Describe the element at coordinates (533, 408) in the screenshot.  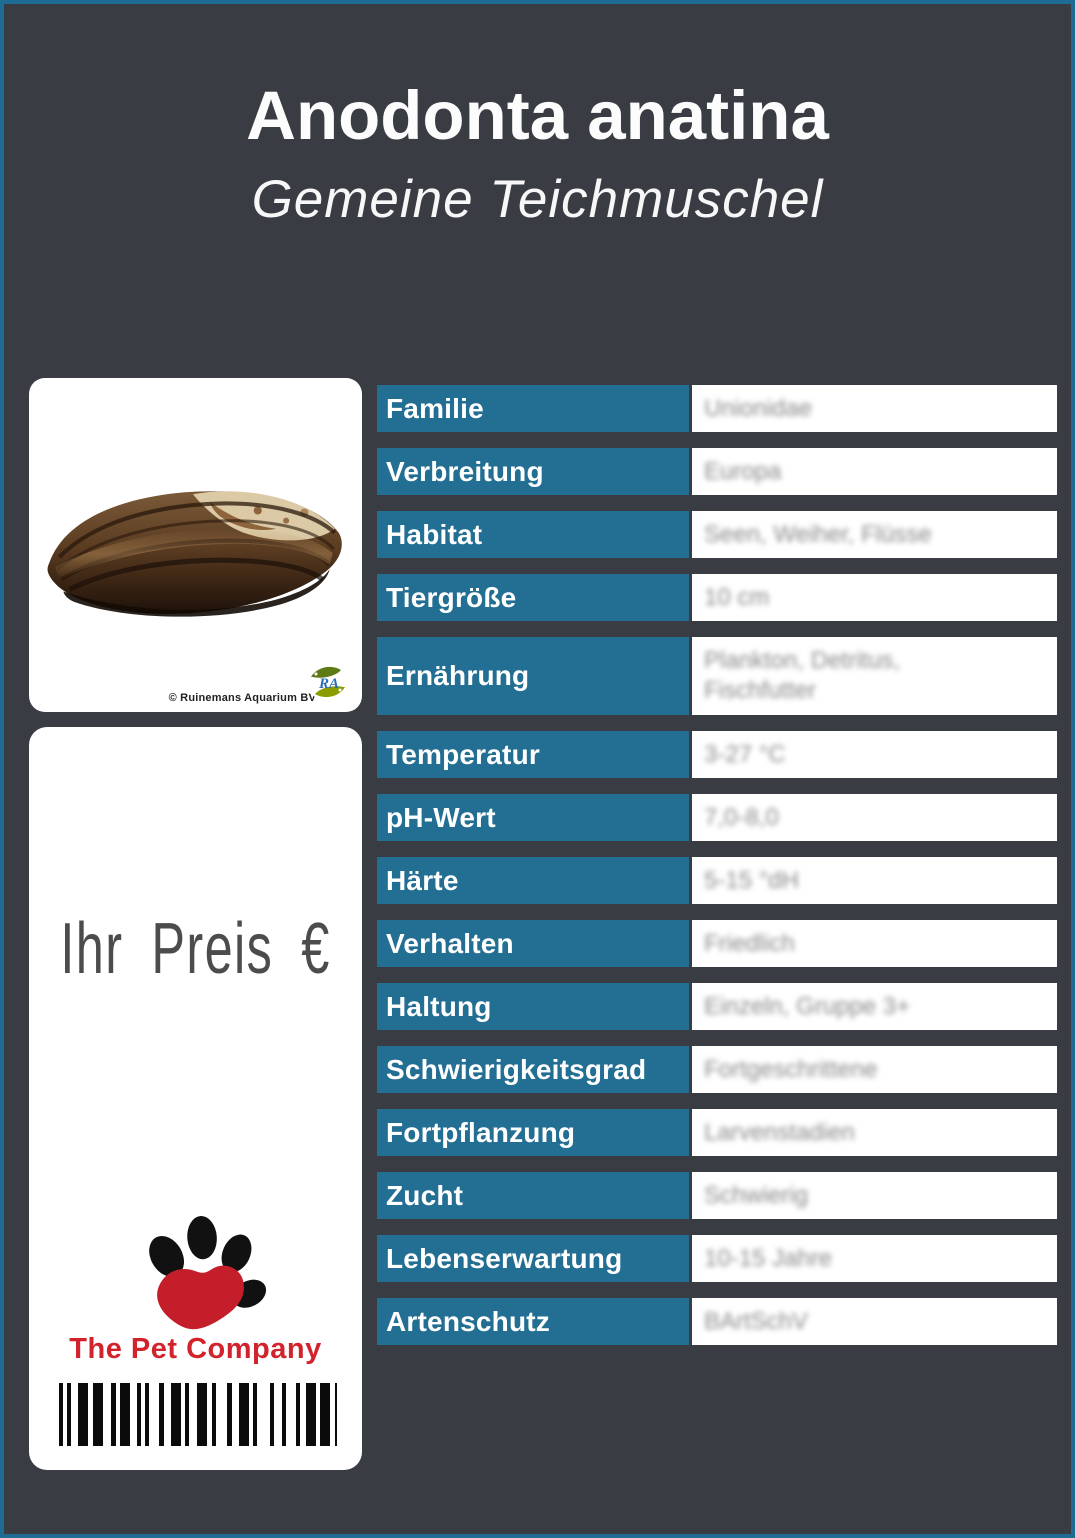
I see `spec-label: Familie` at that location.